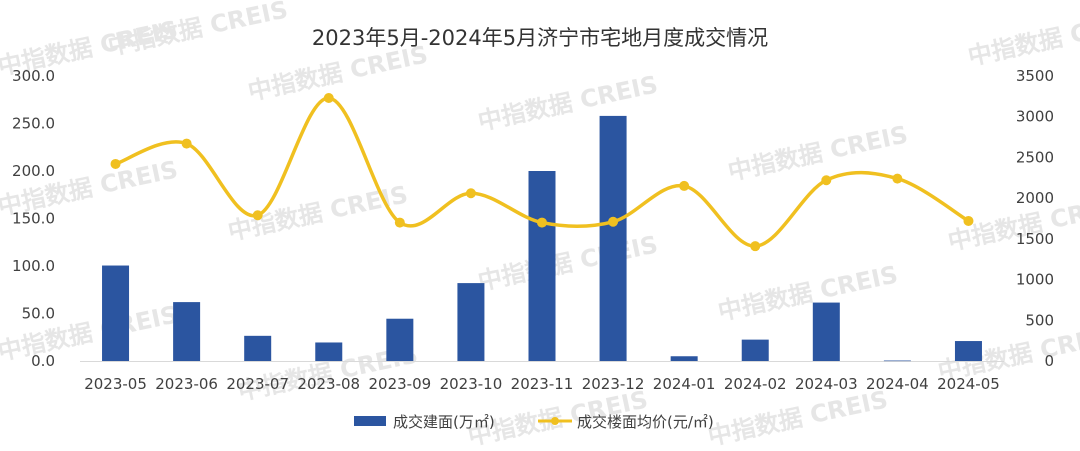 This screenshot has width=1080, height=451. Describe the element at coordinates (1035, 157) in the screenshot. I see `y-right-tick-label: 2500` at that location.